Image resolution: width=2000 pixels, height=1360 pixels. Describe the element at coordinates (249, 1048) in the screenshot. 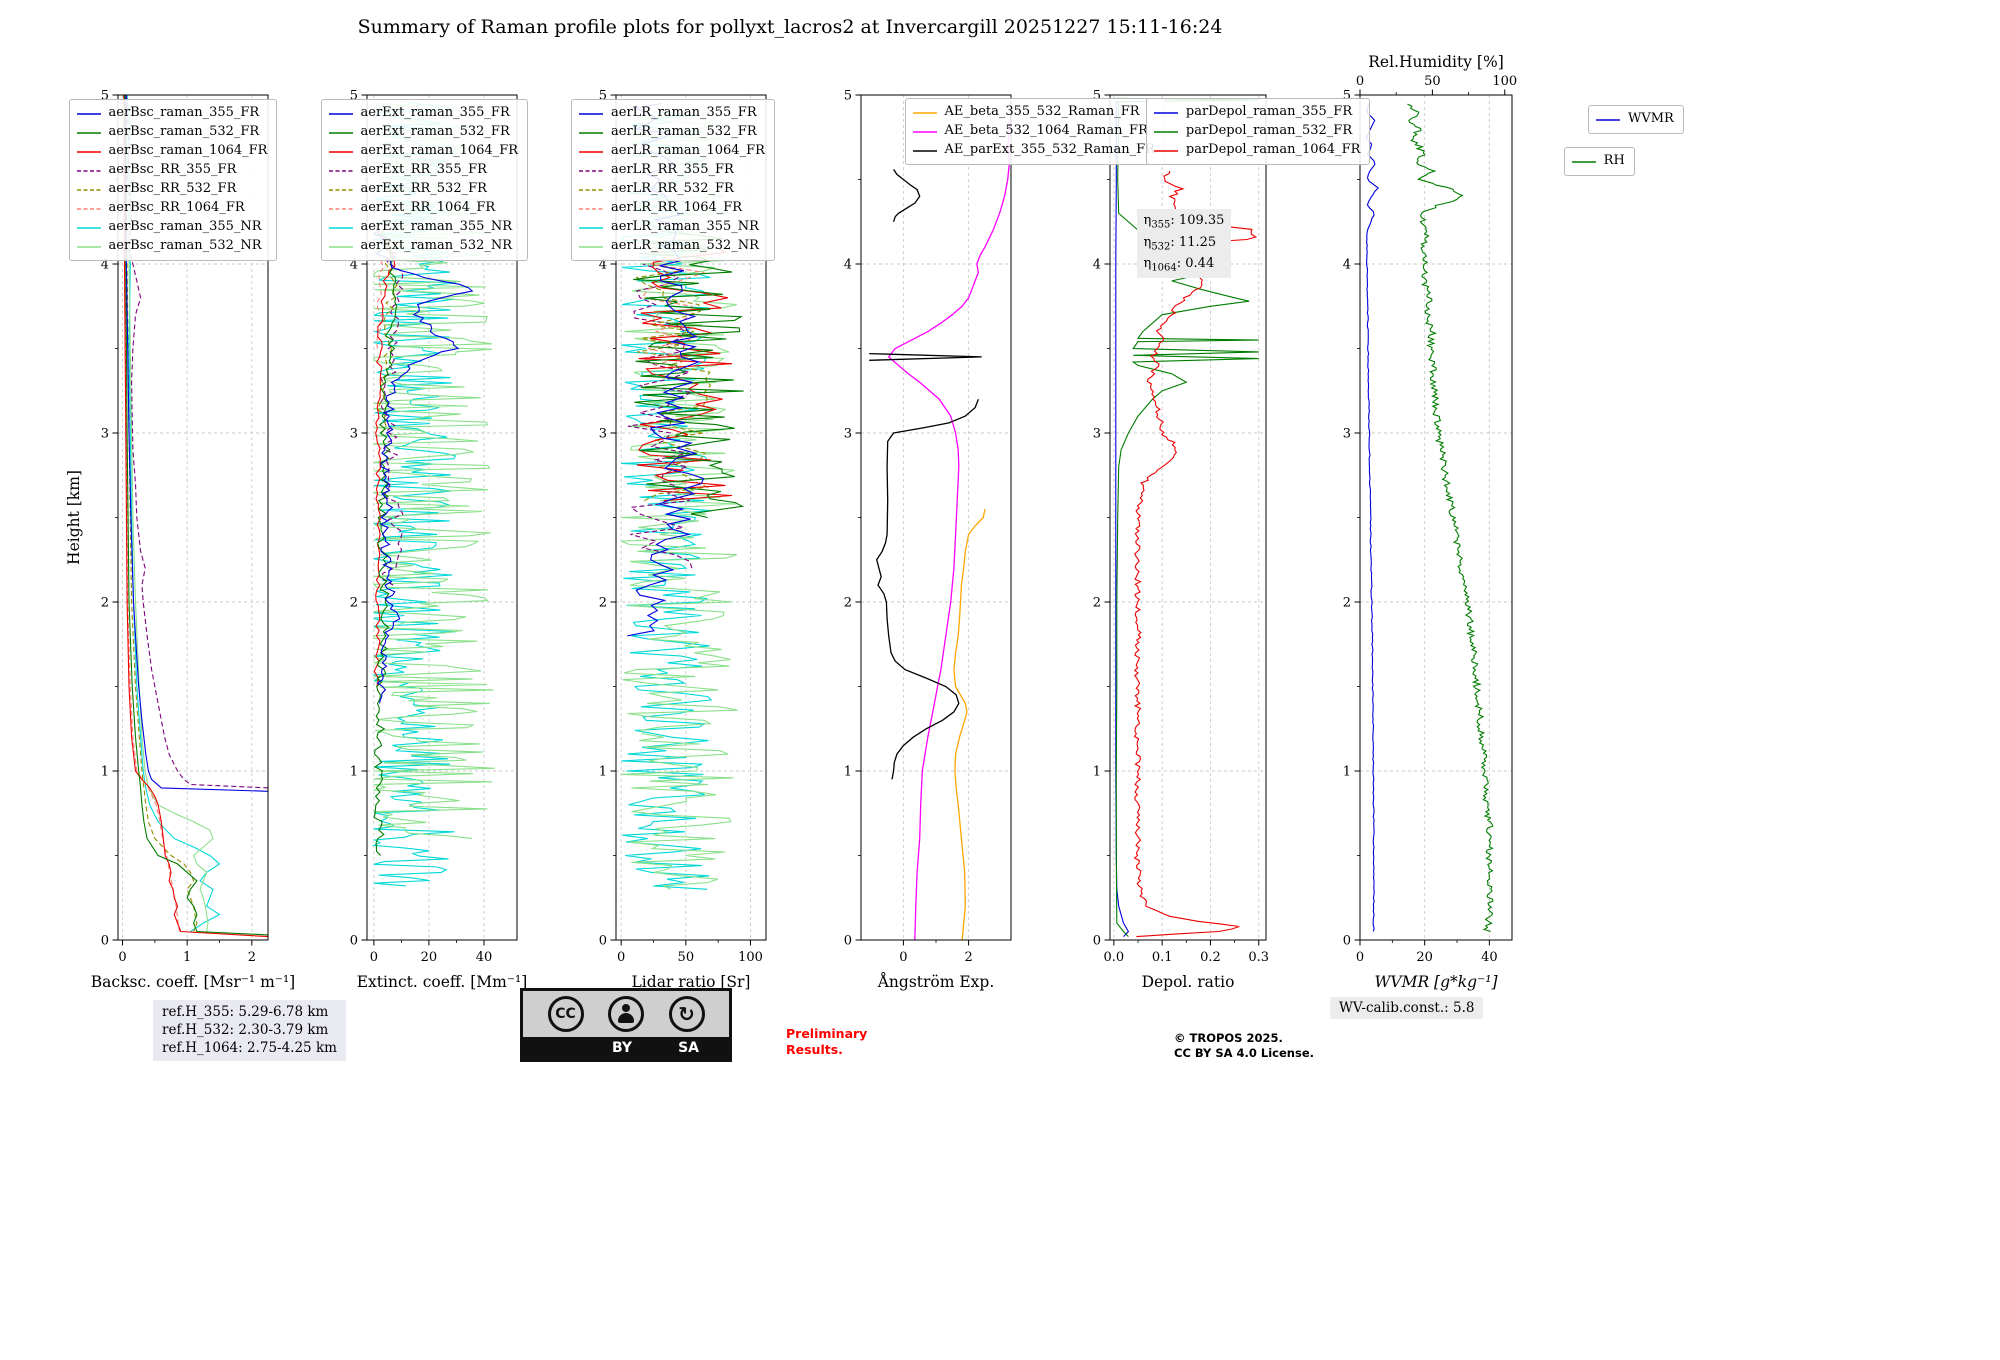

I see `ref-height-1064: ref.H_1064: 2.75-4.25 km` at that location.